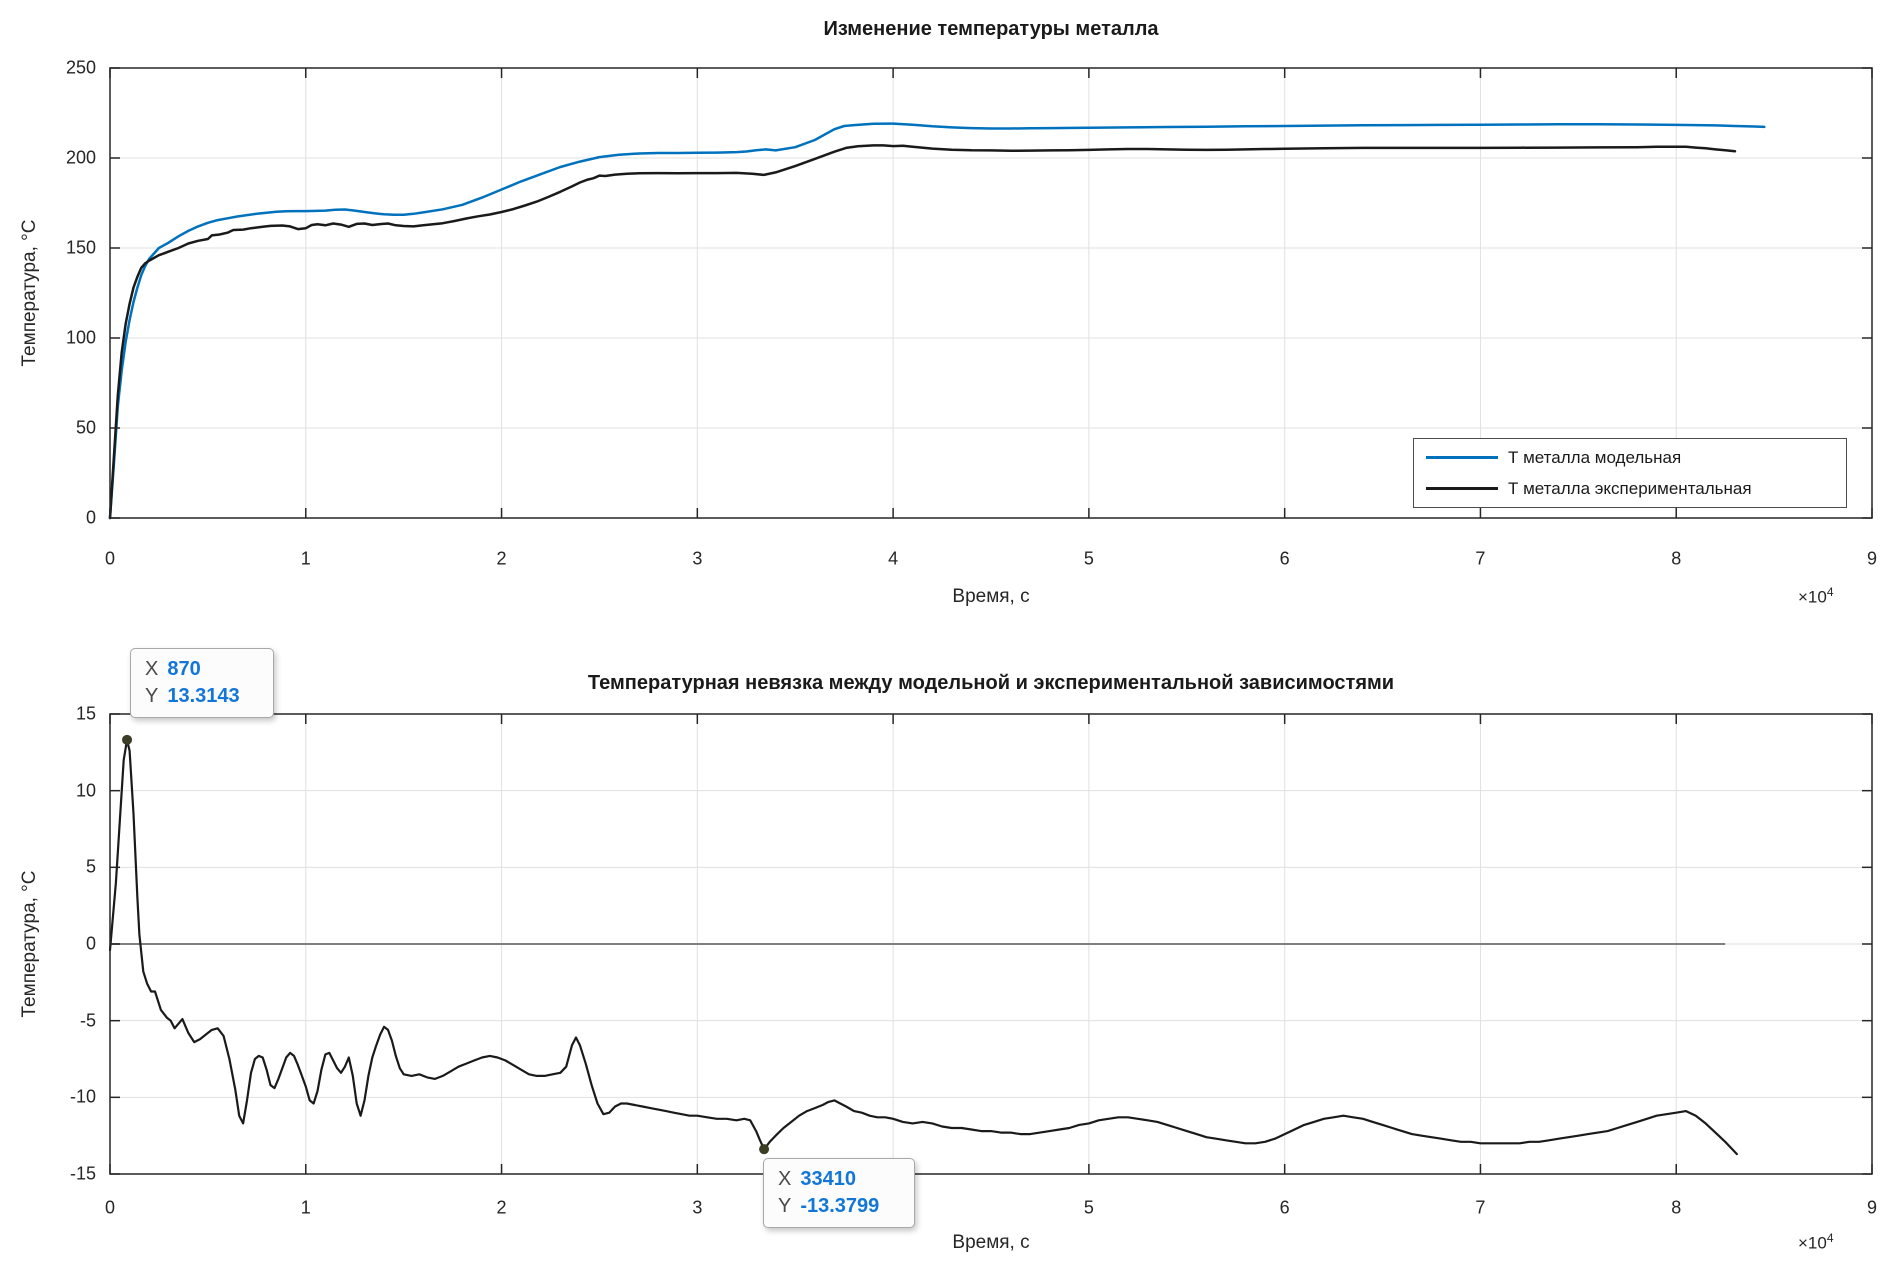 This screenshot has width=1890, height=1285. Describe the element at coordinates (85, 713) in the screenshot. I see `y-tick-label: 15` at that location.